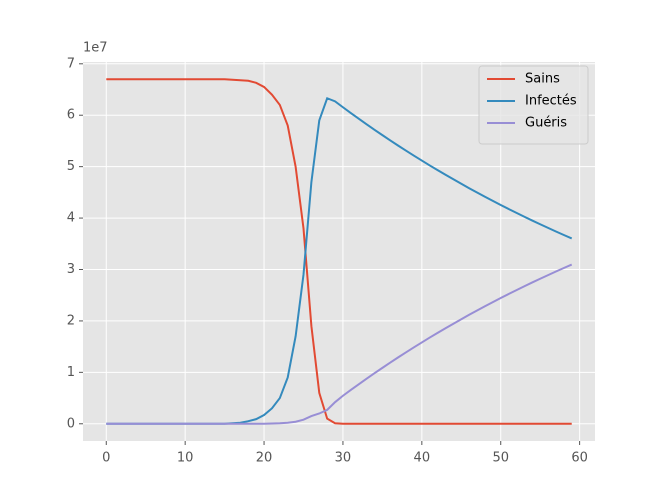  What do you see at coordinates (71, 269) in the screenshot?
I see `y-tick-label: 3` at bounding box center [71, 269].